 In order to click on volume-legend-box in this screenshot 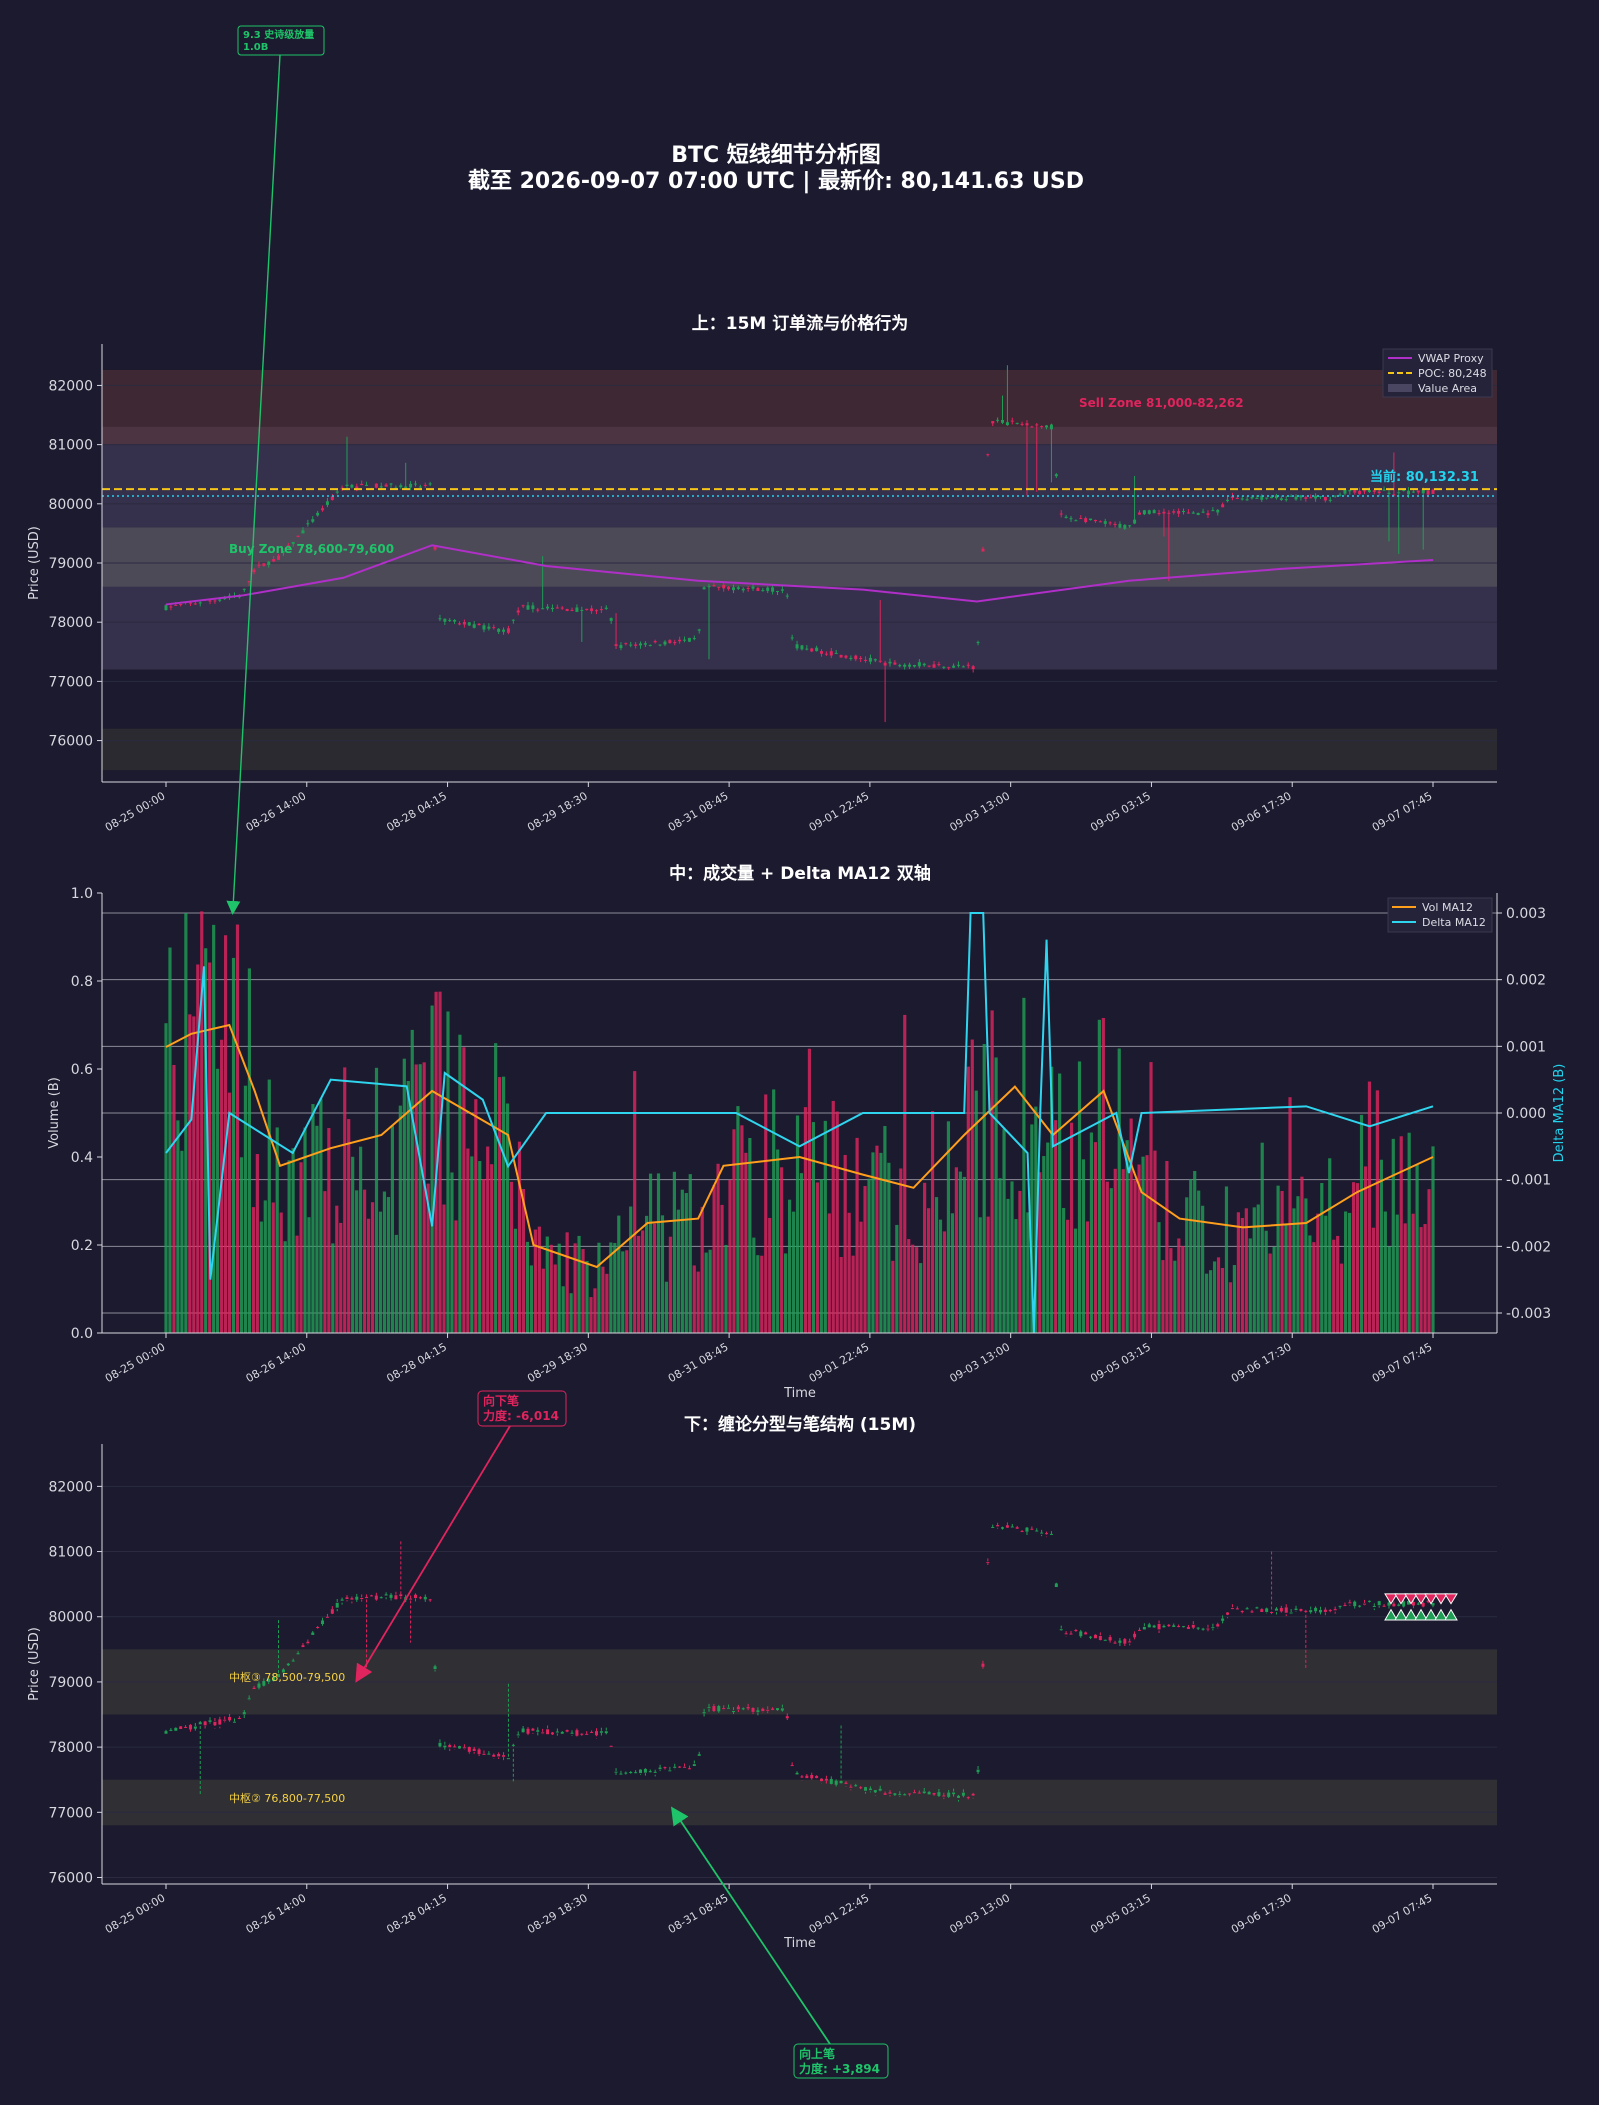, I will do `click(1440, 915)`.